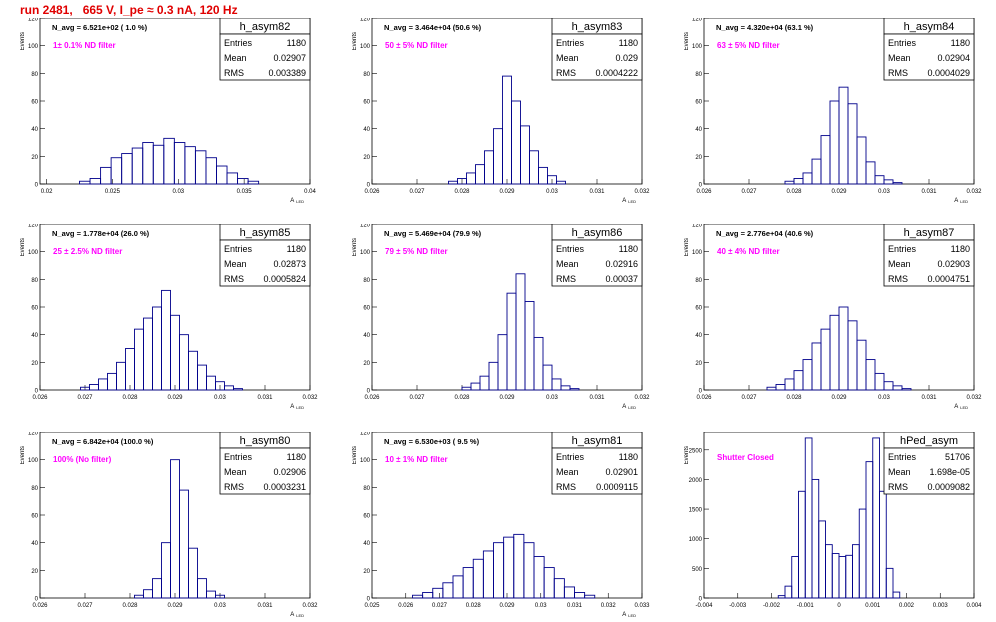 Image resolution: width=996 pixels, height=622 pixels. I want to click on x-tick-label: -0.003, so click(738, 606).